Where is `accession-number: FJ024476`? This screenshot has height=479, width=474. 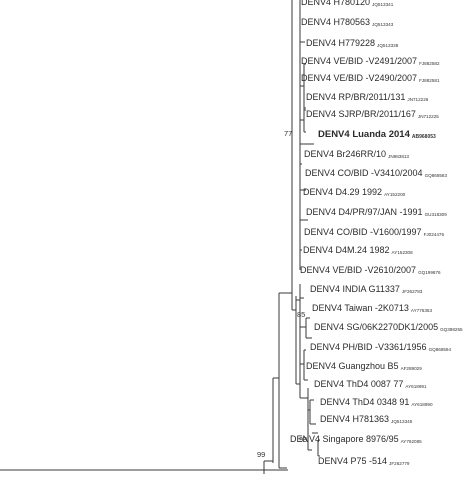 accession-number: FJ024476 is located at coordinates (433, 234).